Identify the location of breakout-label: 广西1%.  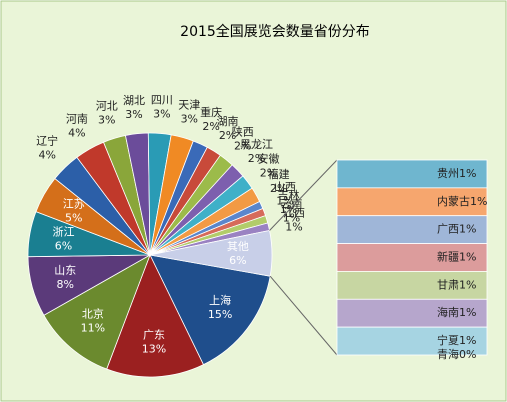
(456, 229).